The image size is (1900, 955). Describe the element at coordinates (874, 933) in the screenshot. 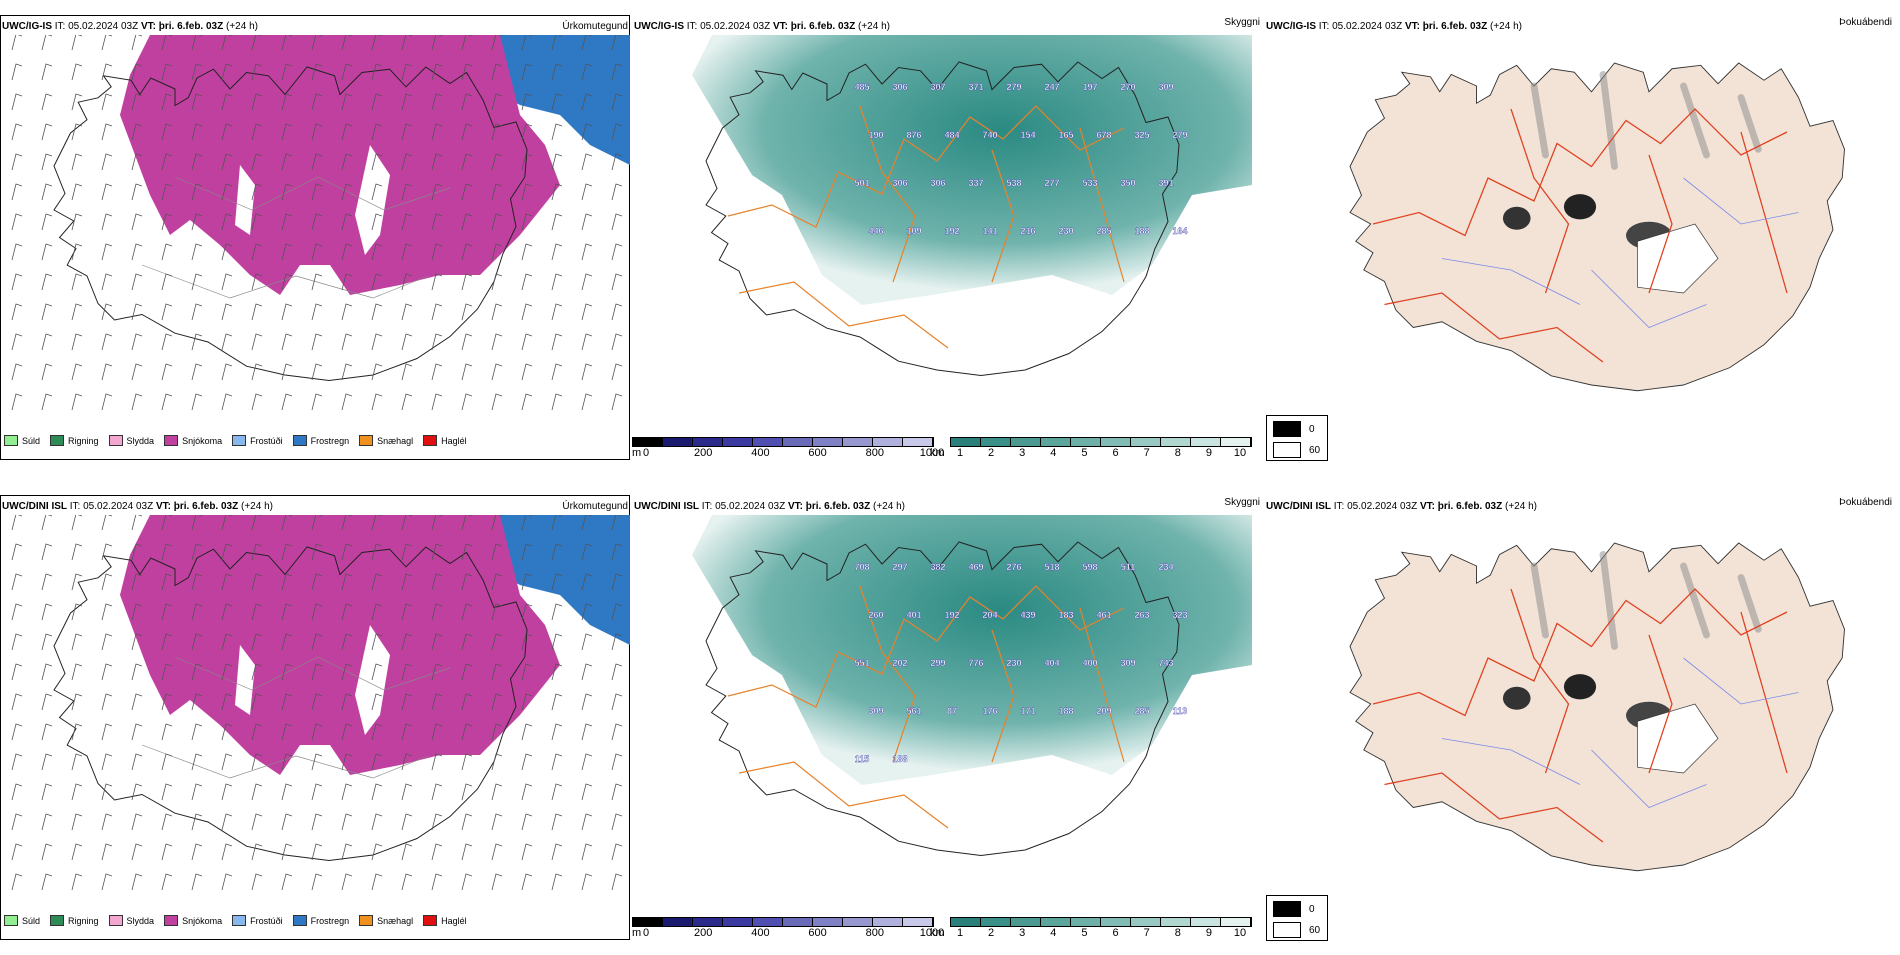

I see `colorbar-tick: 800` at that location.